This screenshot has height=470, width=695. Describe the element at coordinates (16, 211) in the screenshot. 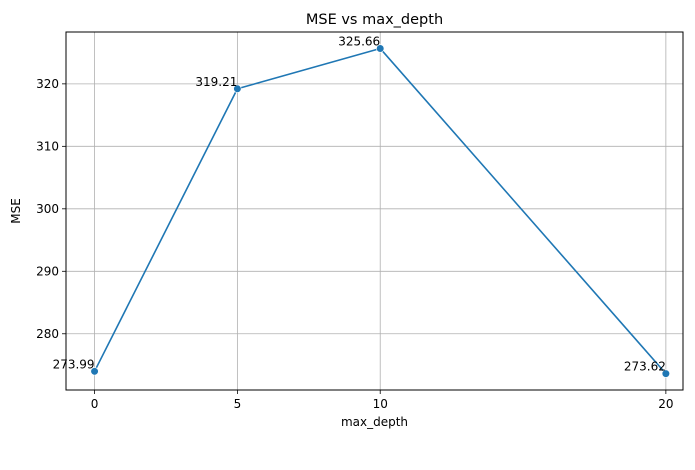

I see `y-axis-label: MSE` at that location.